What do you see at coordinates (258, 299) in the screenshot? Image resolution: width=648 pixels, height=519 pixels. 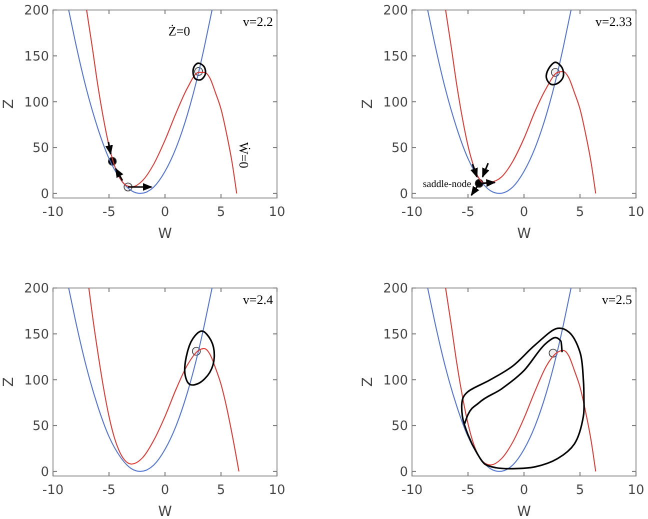 I see `chart-title: v=2.4` at bounding box center [258, 299].